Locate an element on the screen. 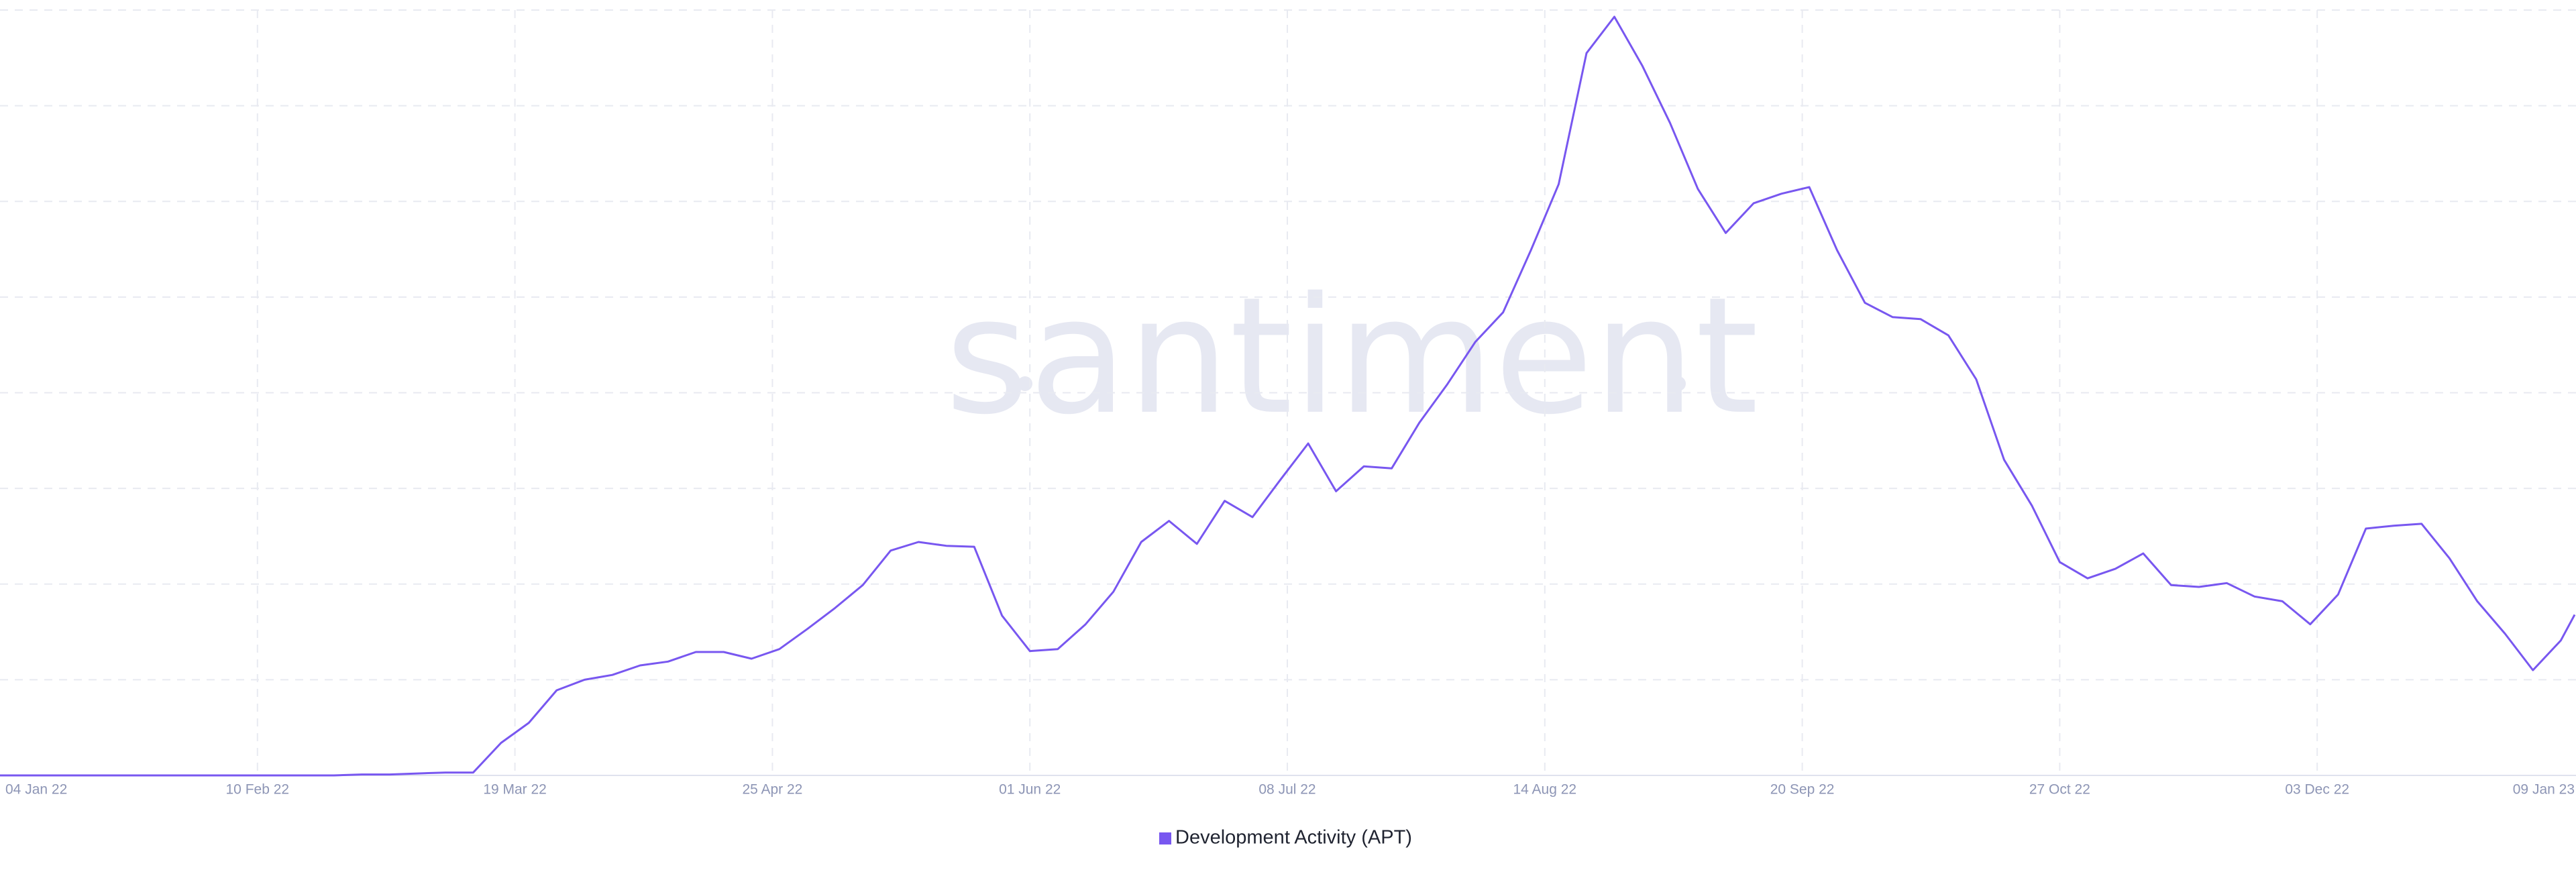 This screenshot has width=2576, height=872. x-tick-label: 14 Aug 22 is located at coordinates (1545, 790).